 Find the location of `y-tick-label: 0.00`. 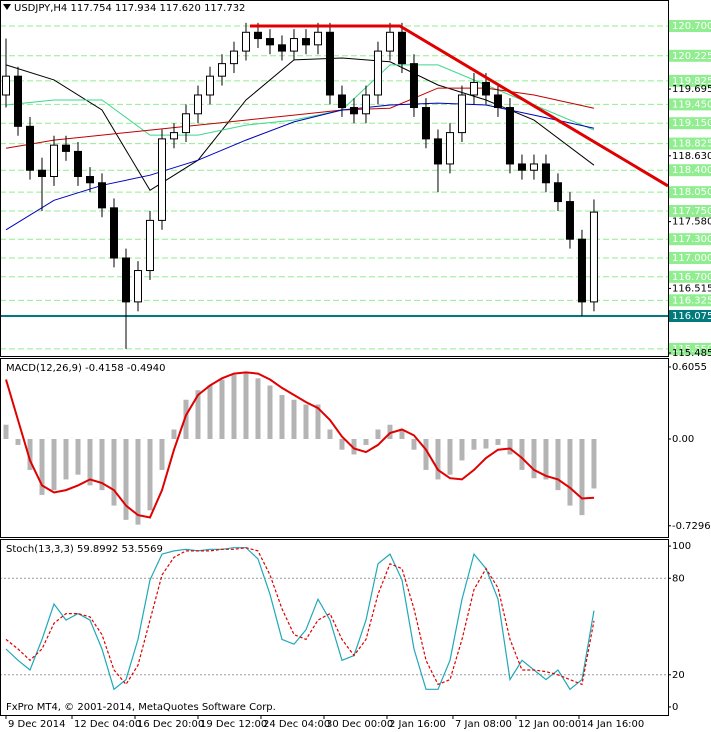

y-tick-label: 0.00 is located at coordinates (683, 439).